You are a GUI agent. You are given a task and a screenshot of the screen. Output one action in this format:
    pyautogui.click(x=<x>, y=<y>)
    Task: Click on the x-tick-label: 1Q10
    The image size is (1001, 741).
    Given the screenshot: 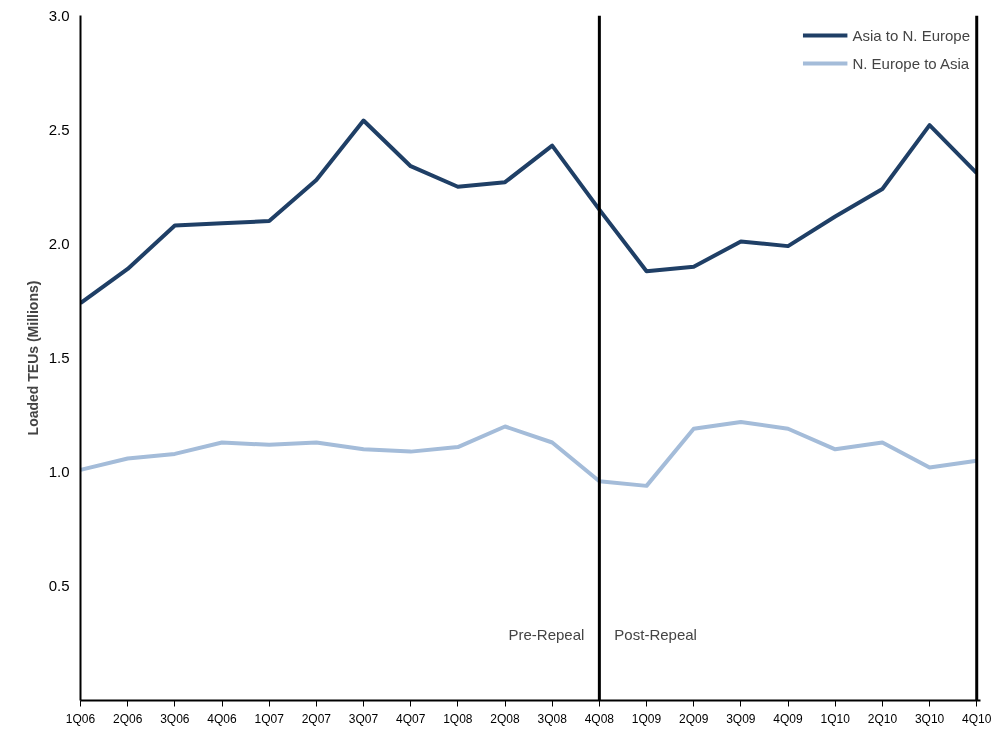 What is the action you would take?
    pyautogui.click(x=835, y=718)
    